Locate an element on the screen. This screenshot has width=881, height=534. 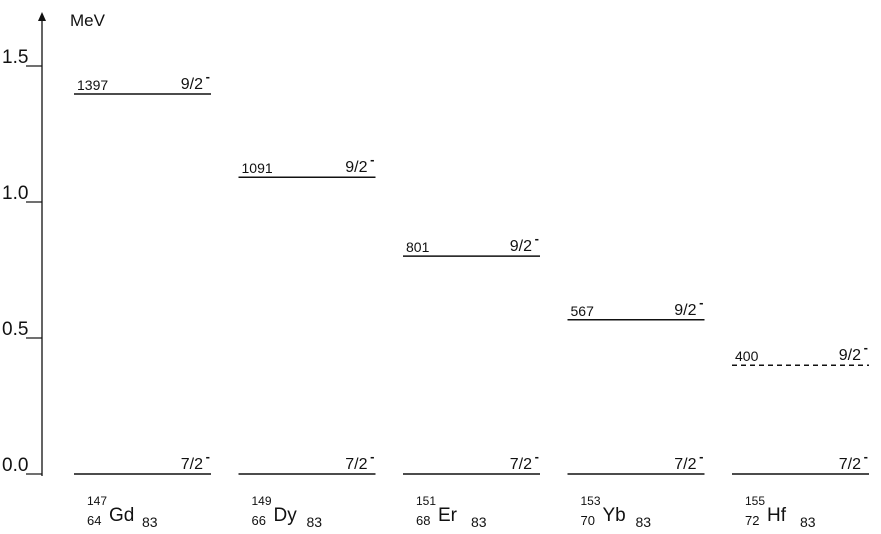
nuclide-proton-number: 68 is located at coordinates (423, 520).